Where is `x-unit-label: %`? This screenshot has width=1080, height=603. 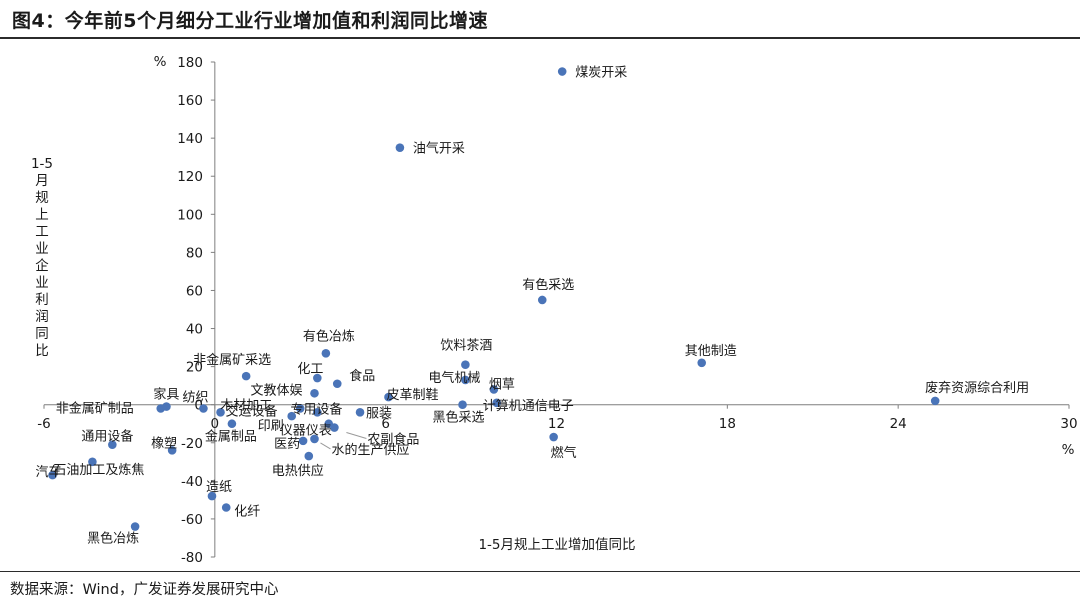
x-unit-label: % is located at coordinates (1068, 450).